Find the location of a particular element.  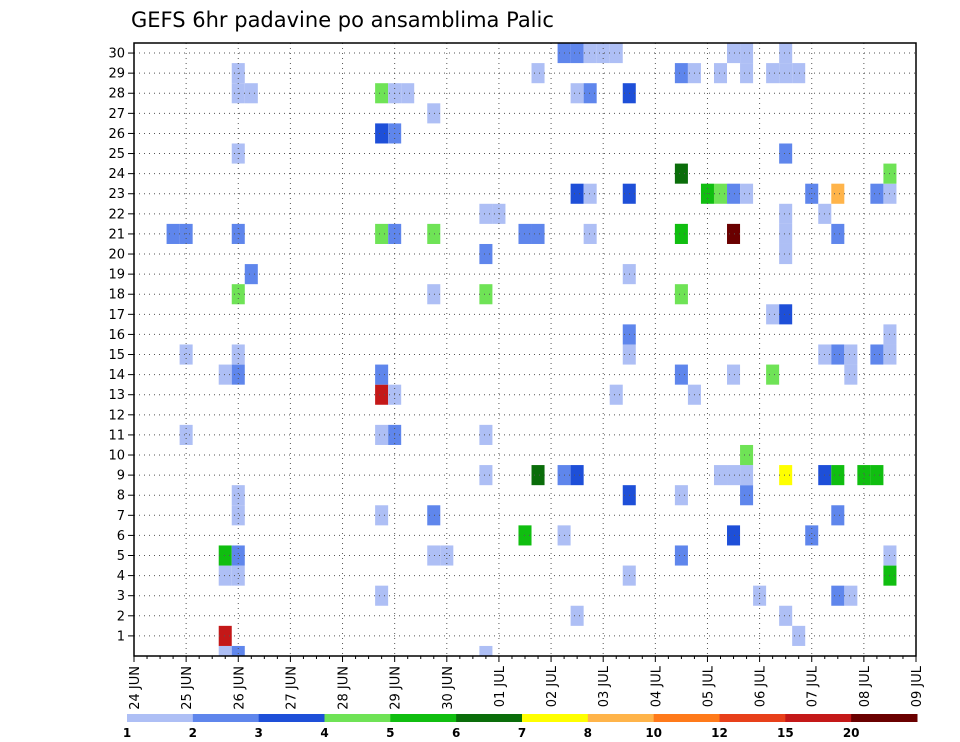

colorbar-label: 15 is located at coordinates (785, 733).